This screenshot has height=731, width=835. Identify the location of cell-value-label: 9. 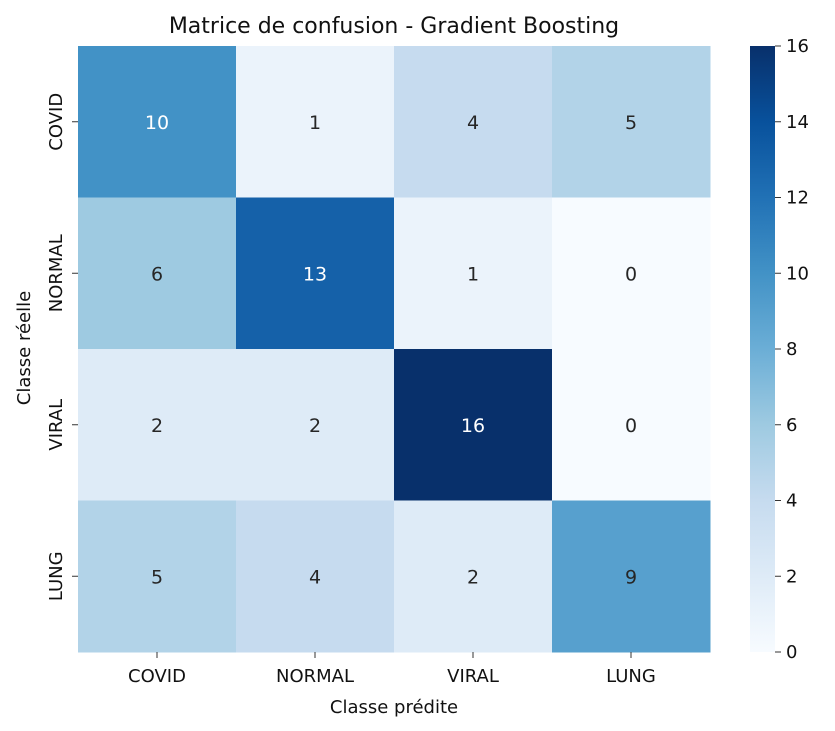
(631, 577).